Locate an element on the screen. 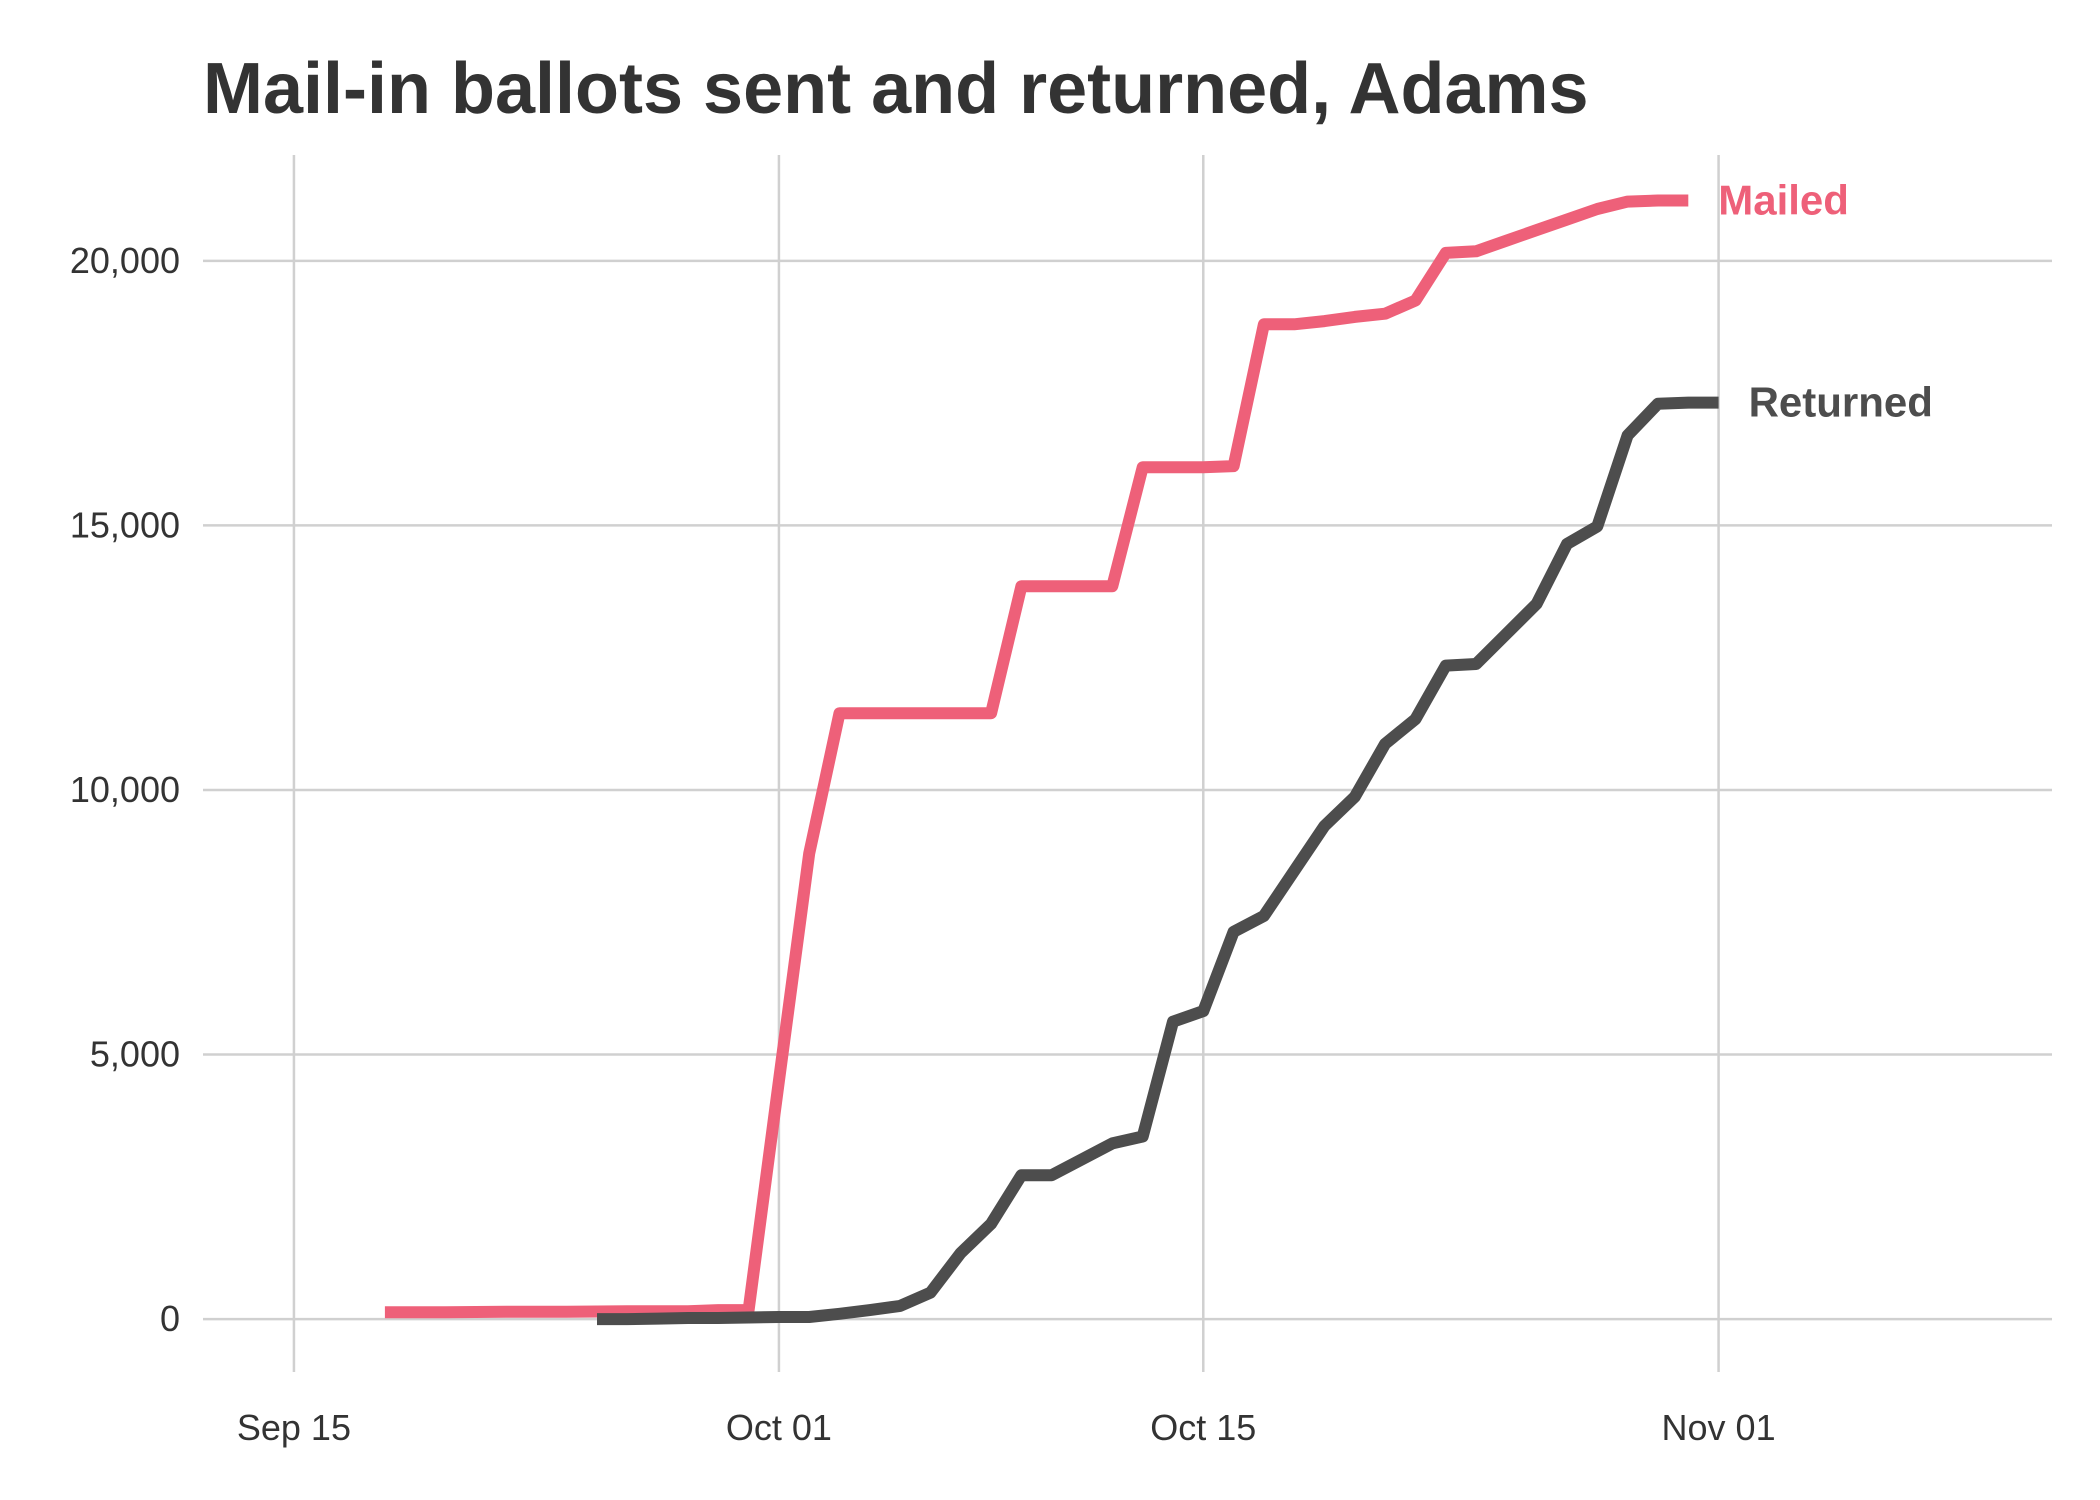 This screenshot has height=1500, width=2100. series-label-returned: Returned is located at coordinates (1841, 402).